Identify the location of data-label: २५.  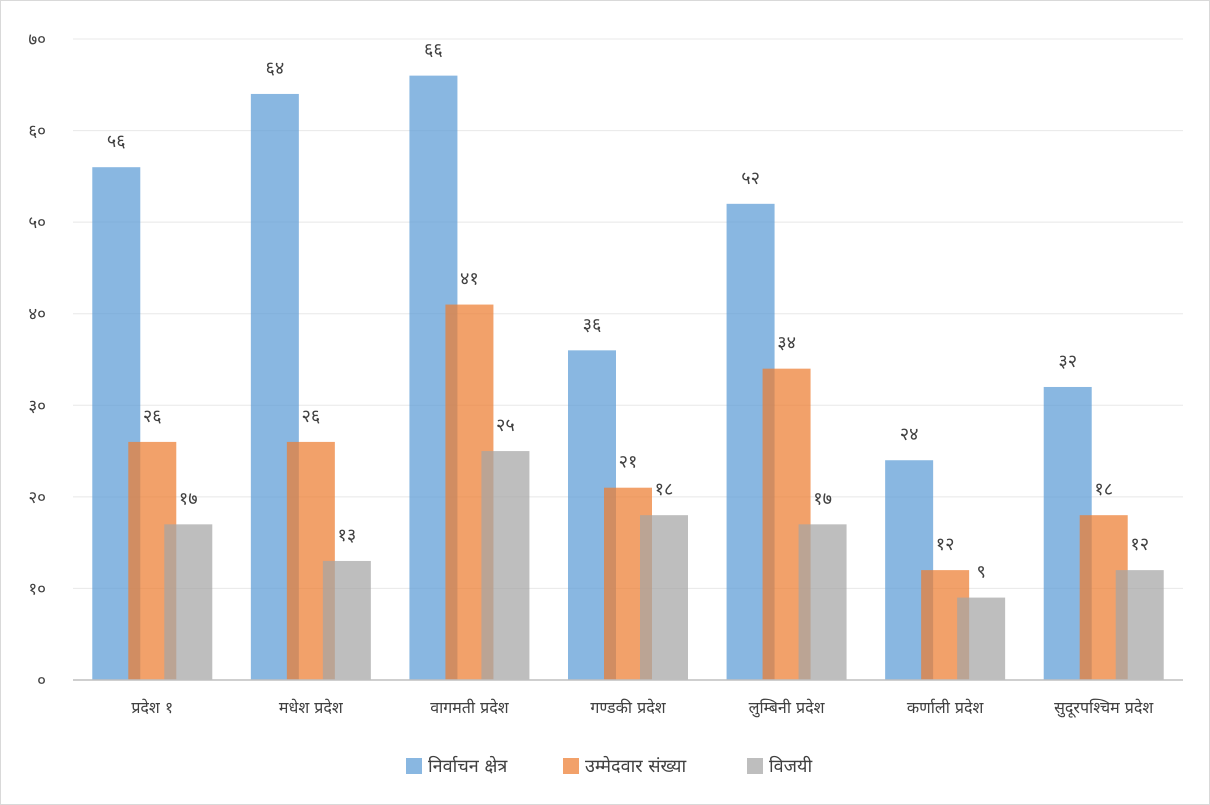
(505, 425).